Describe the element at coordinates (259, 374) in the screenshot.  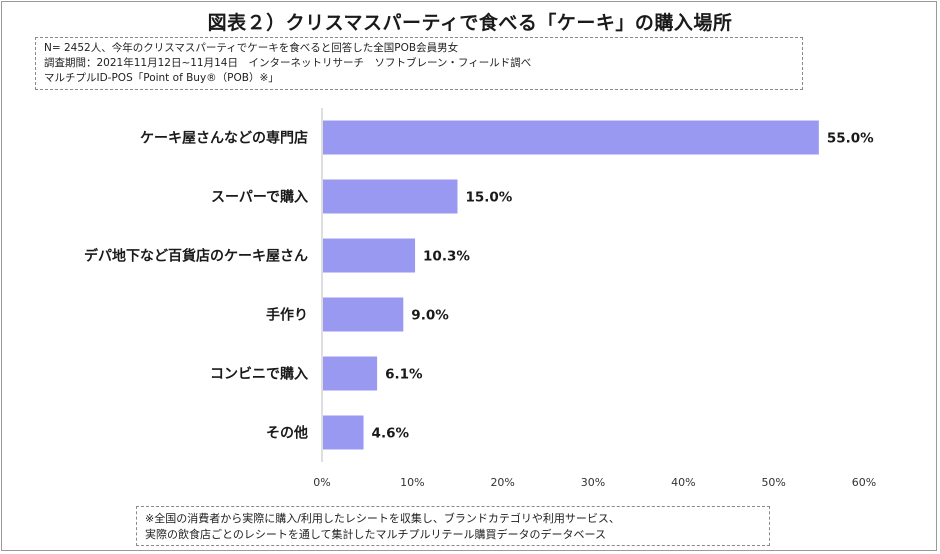
I see `category-label: コンビニで購入` at that location.